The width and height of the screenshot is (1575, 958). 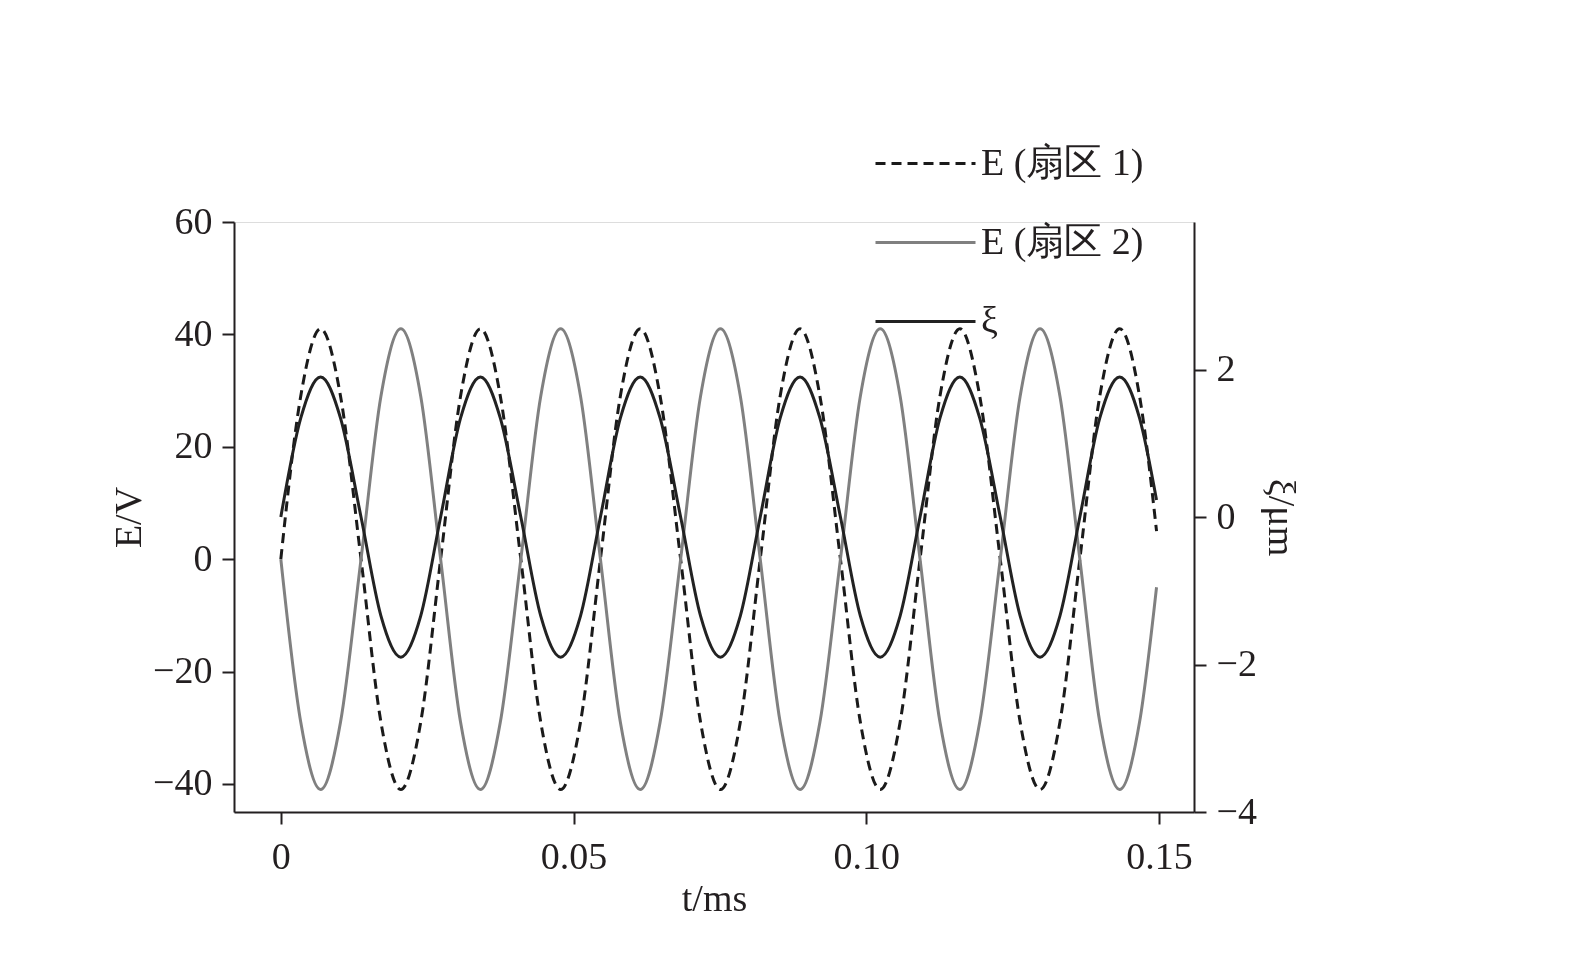 What do you see at coordinates (989, 319) in the screenshot?
I see `legend-label: ξ` at bounding box center [989, 319].